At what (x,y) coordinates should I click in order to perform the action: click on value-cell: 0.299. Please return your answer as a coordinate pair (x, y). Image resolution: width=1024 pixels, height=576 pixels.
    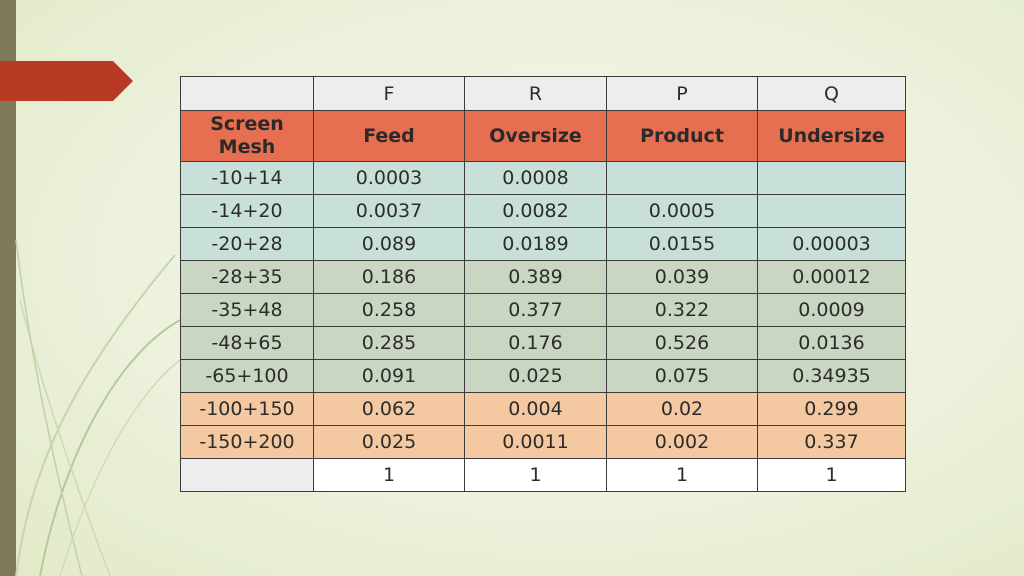
    Looking at the image, I should click on (831, 409).